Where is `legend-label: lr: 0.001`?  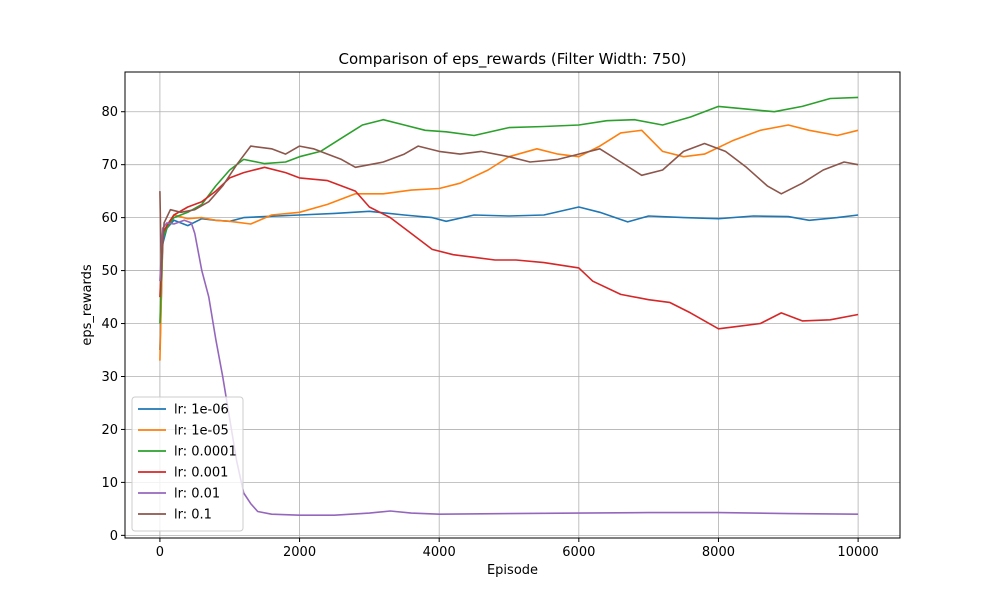
legend-label: lr: 0.001 is located at coordinates (201, 473).